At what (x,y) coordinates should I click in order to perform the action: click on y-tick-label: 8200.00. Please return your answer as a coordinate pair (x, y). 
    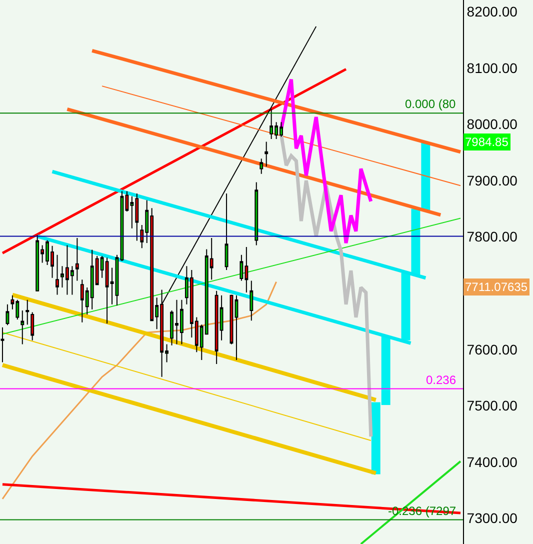
    Looking at the image, I should click on (492, 12).